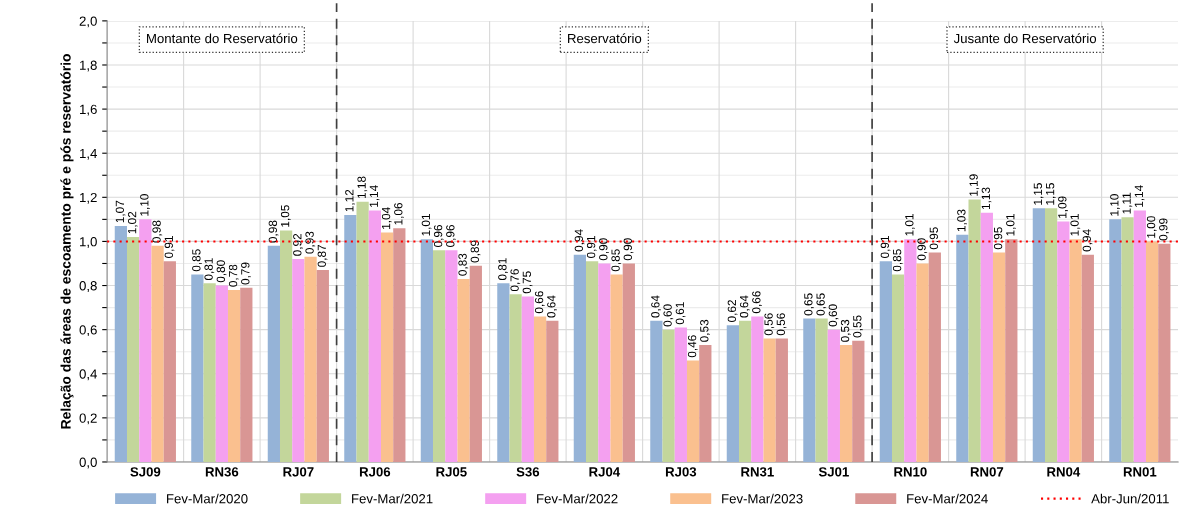 The image size is (1190, 522). I want to click on y-tick-label: 1,2, so click(88, 198).